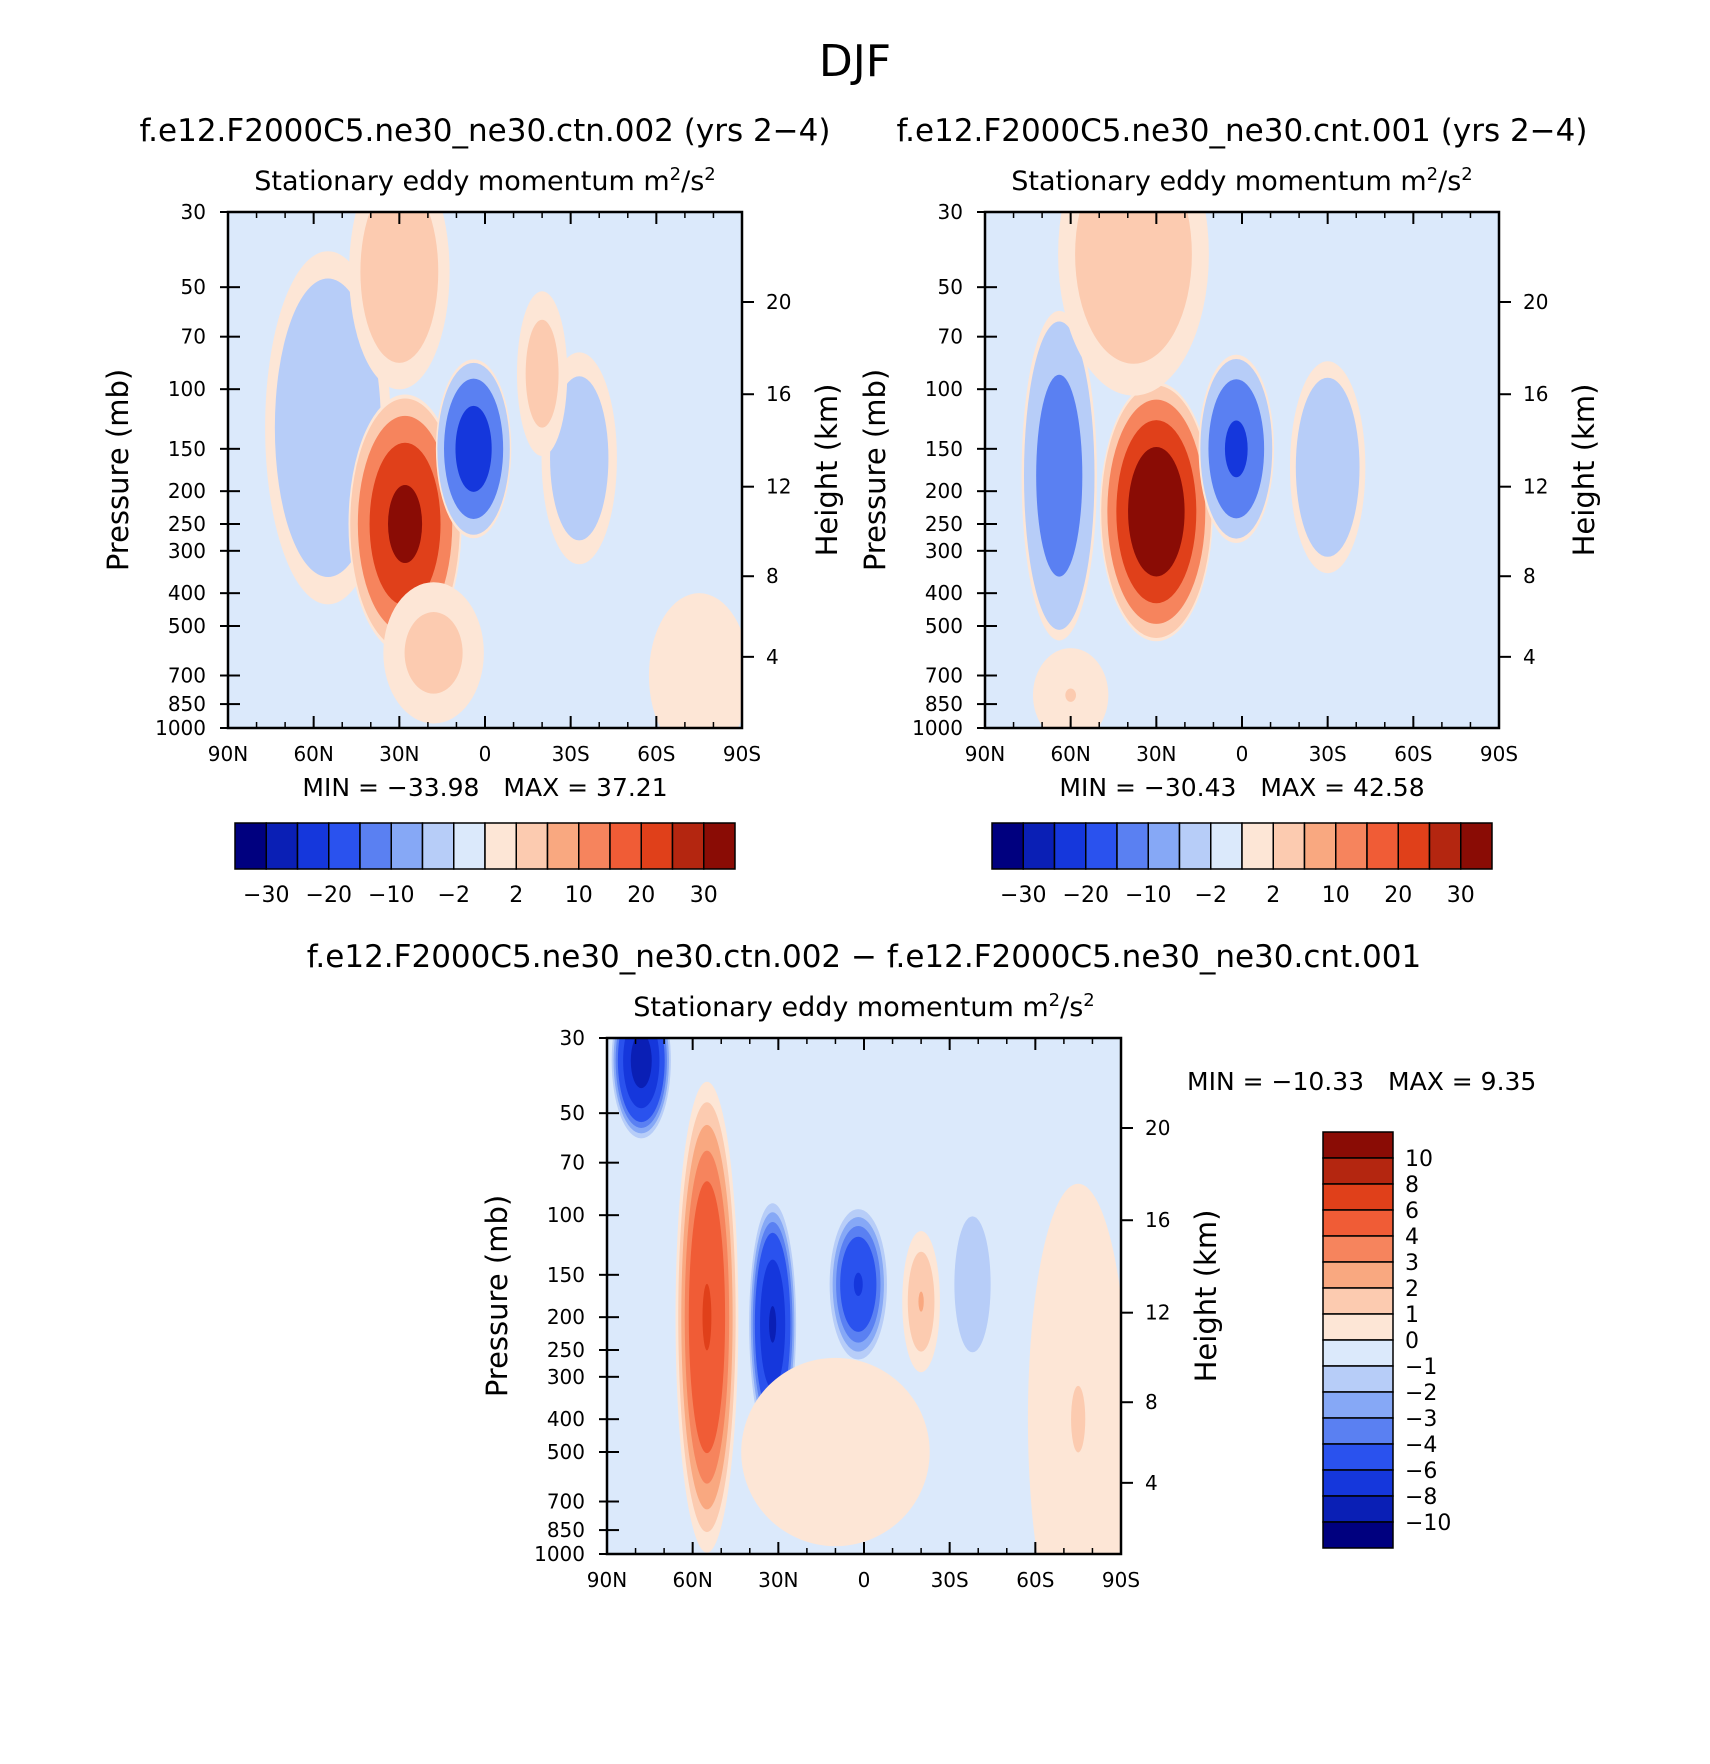 This screenshot has width=1710, height=1764. I want to click on colorbar-label: 1, so click(1412, 1315).